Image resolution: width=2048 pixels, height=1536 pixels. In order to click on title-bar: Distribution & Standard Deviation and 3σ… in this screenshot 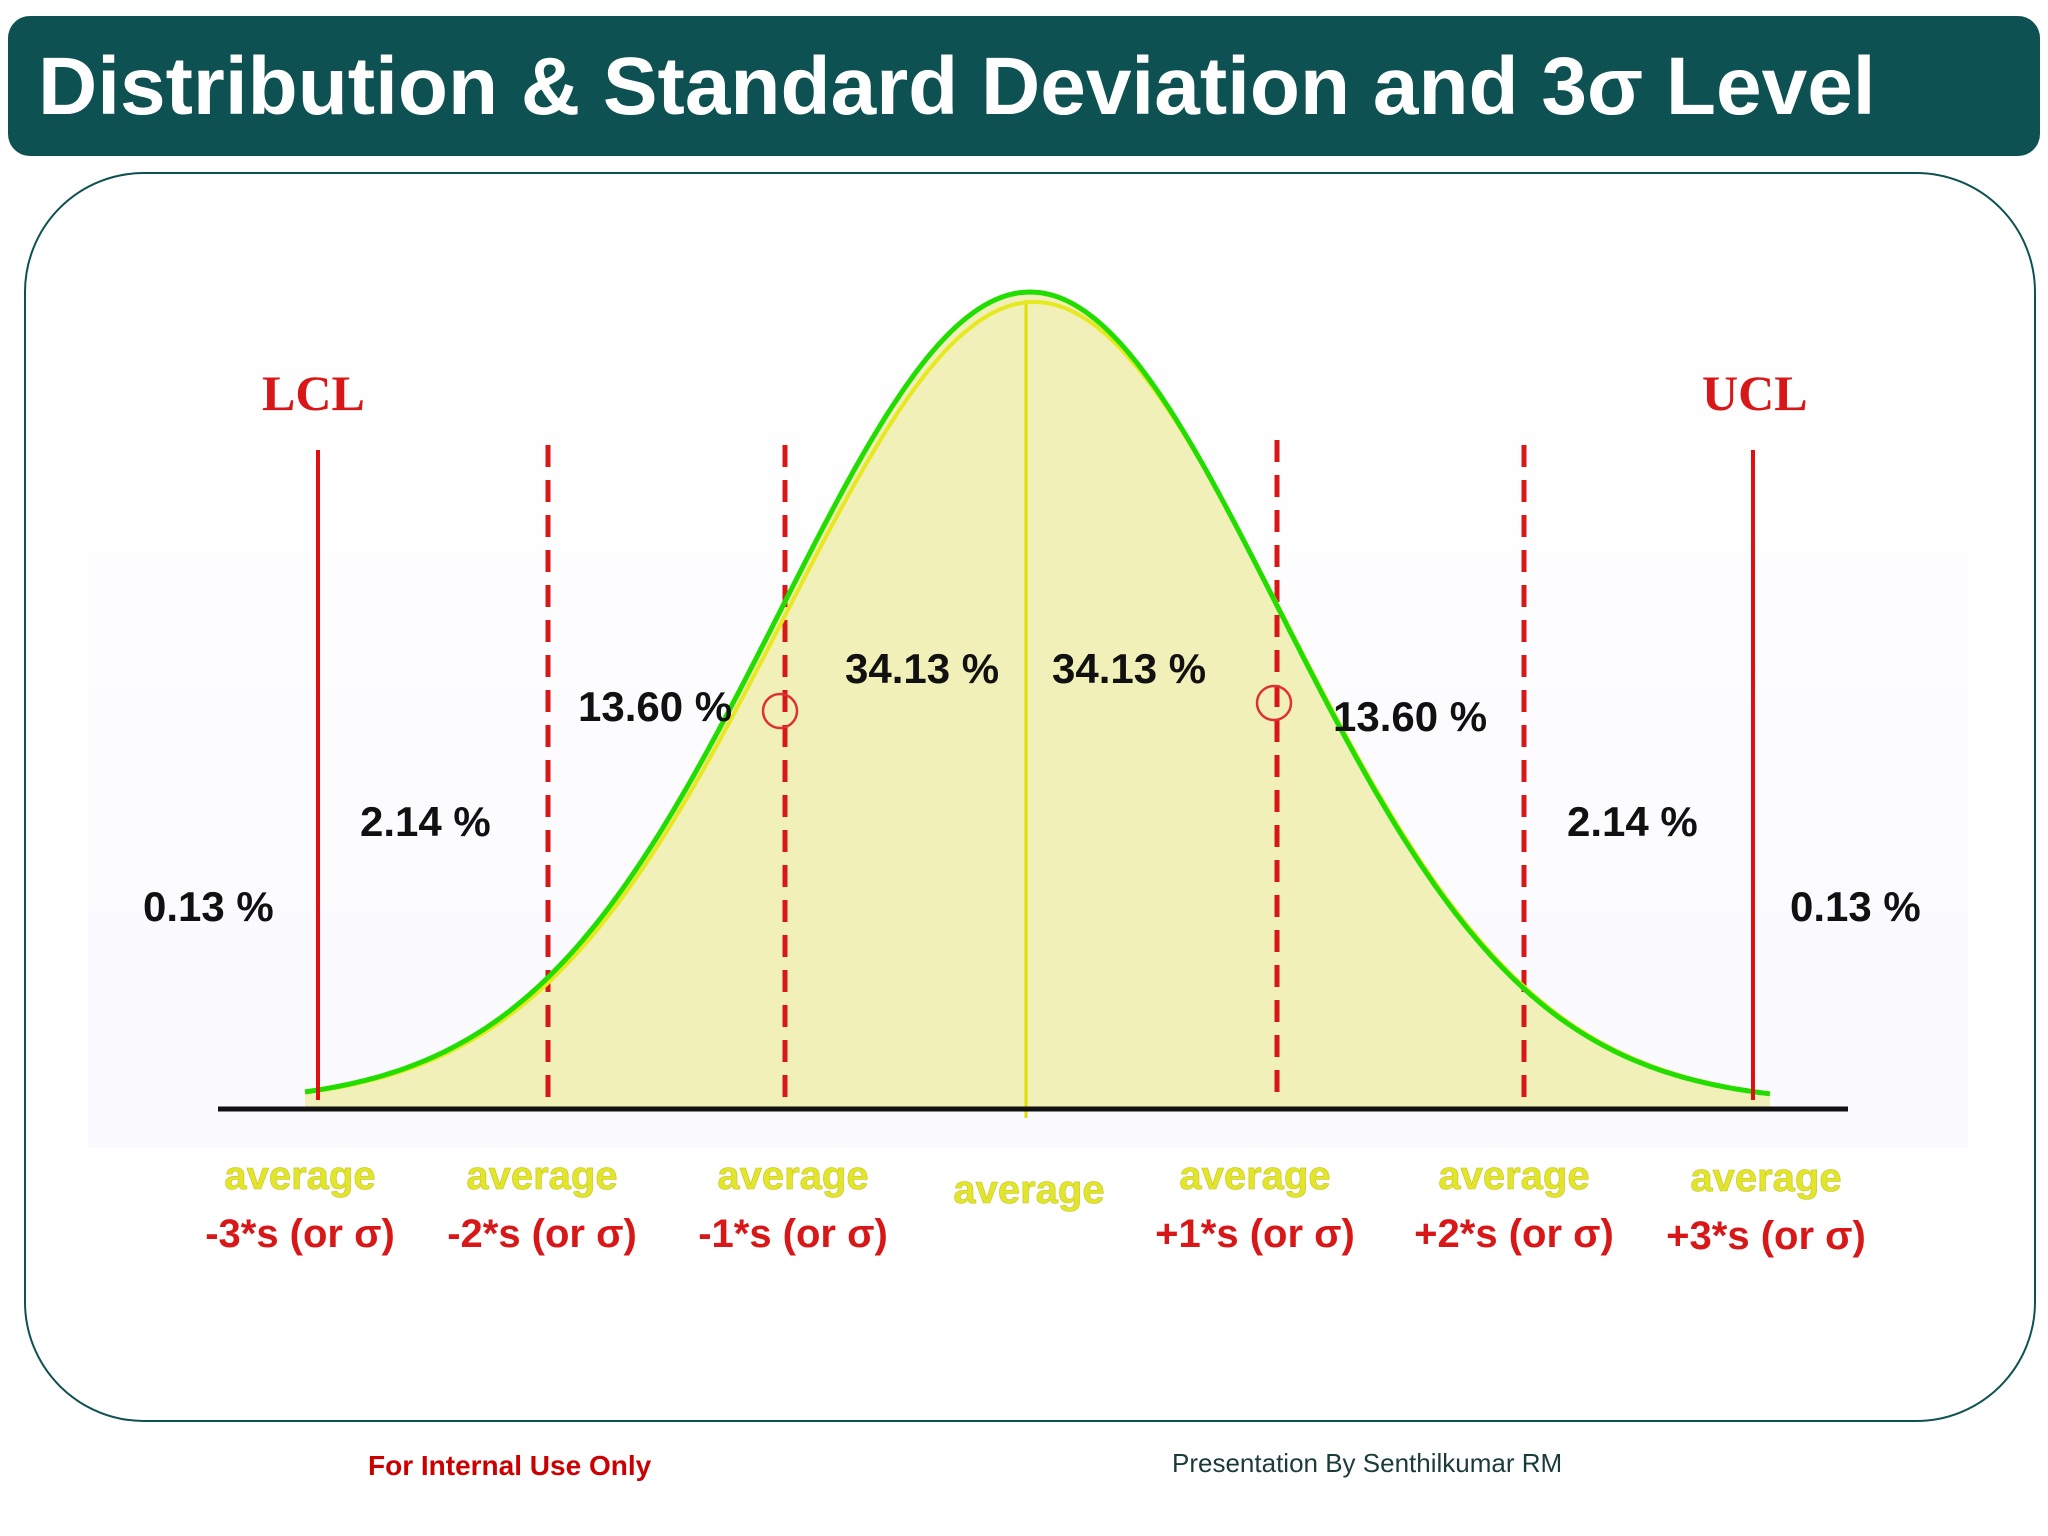, I will do `click(1024, 86)`.